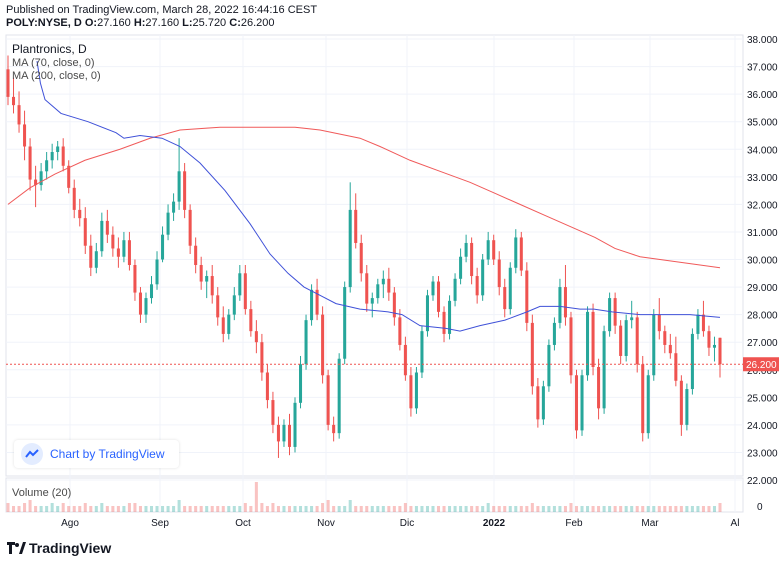 This screenshot has width=781, height=561. I want to click on x-tick-label: Dic, so click(407, 523).